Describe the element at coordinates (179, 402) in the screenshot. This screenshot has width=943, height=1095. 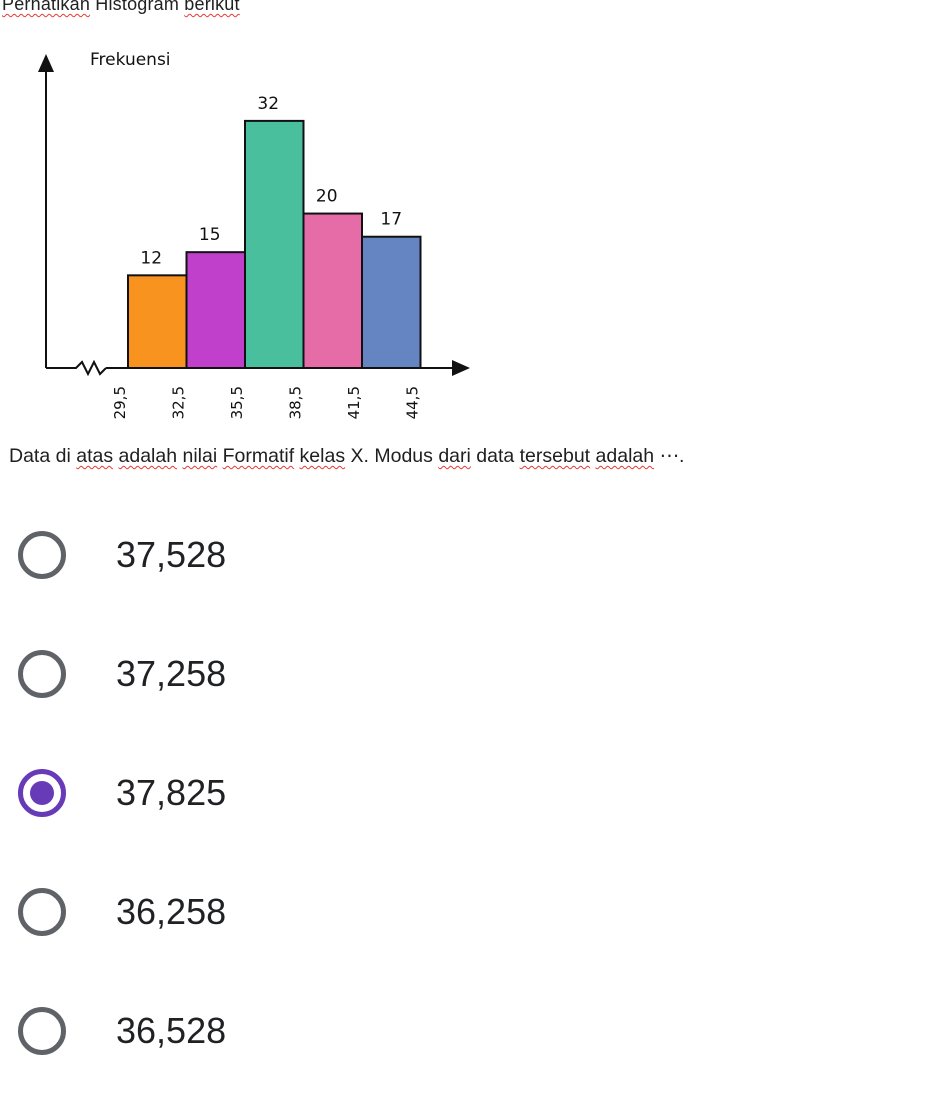
I see `x-tick-label: 32,5` at that location.